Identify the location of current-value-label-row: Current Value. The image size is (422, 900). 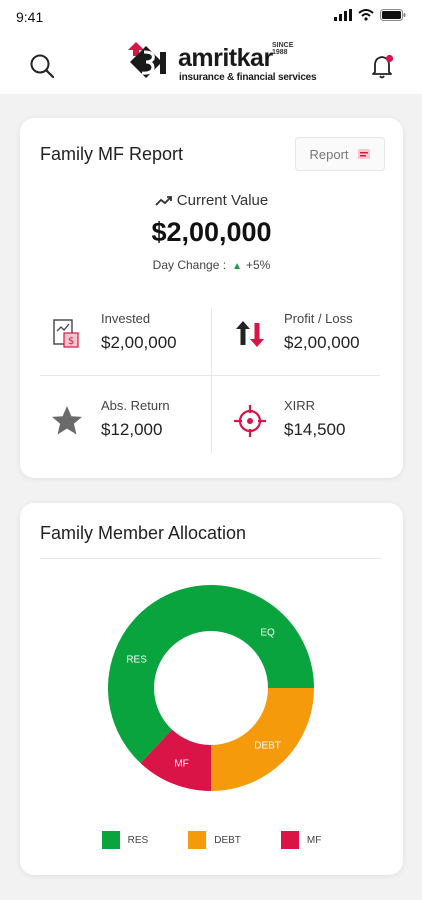
(211, 200).